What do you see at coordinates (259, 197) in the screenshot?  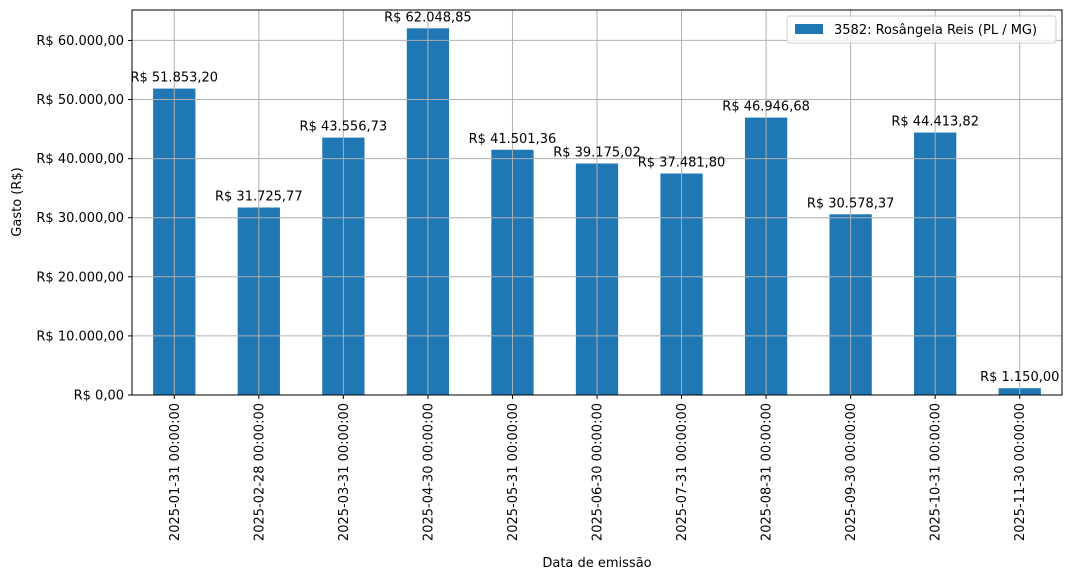 I see `bar-value-label: R$ 31.725,77` at bounding box center [259, 197].